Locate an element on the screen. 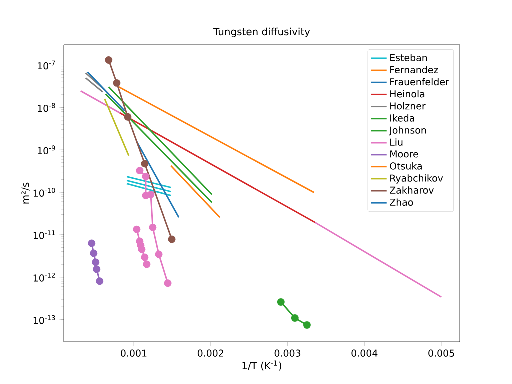 Image resolution: width=512 pixels, height=384 pixels. legend-label: Otsuka is located at coordinates (406, 166).